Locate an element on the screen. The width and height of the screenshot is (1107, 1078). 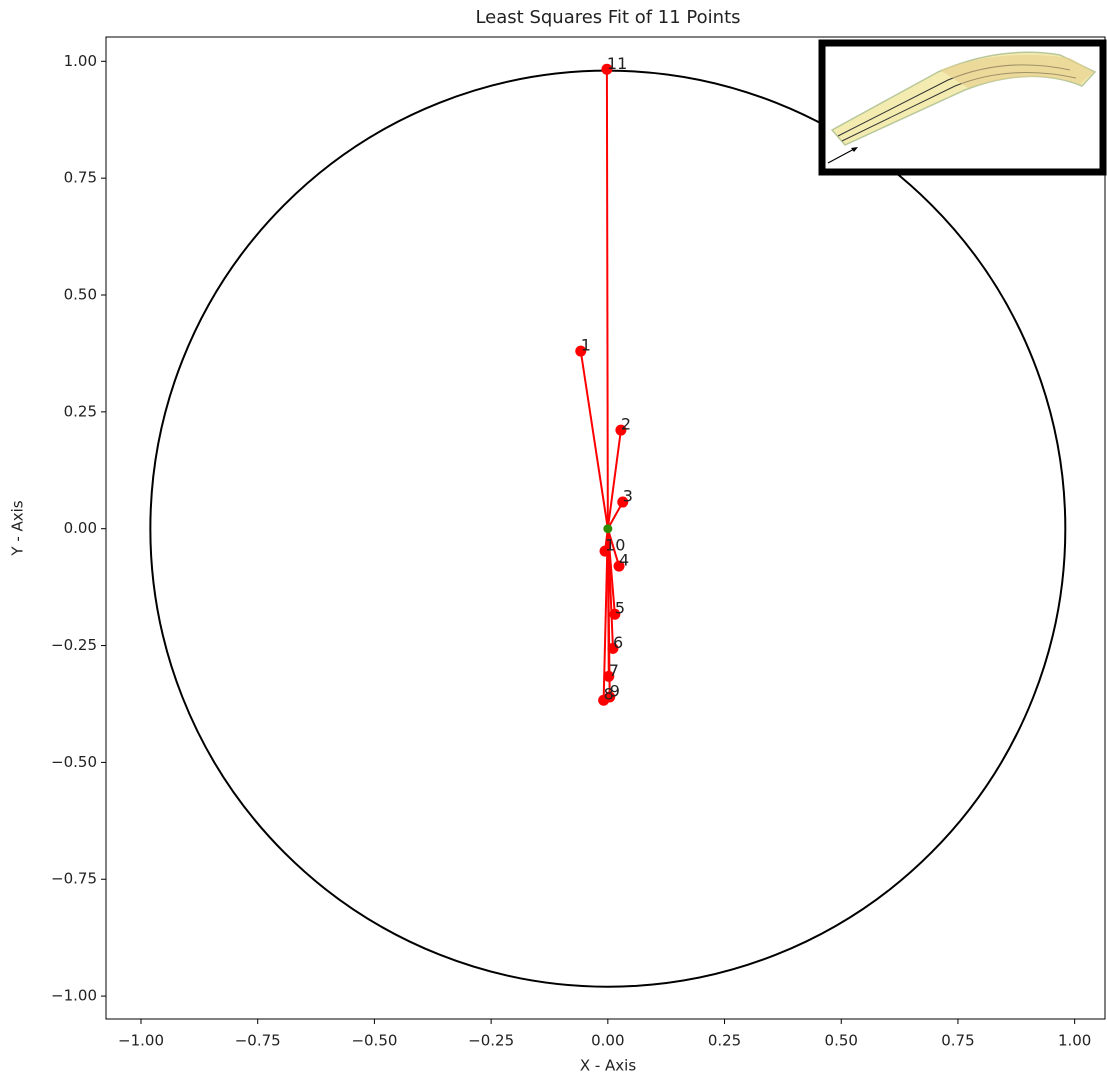
x-tick-label: 0.50 is located at coordinates (841, 1041).